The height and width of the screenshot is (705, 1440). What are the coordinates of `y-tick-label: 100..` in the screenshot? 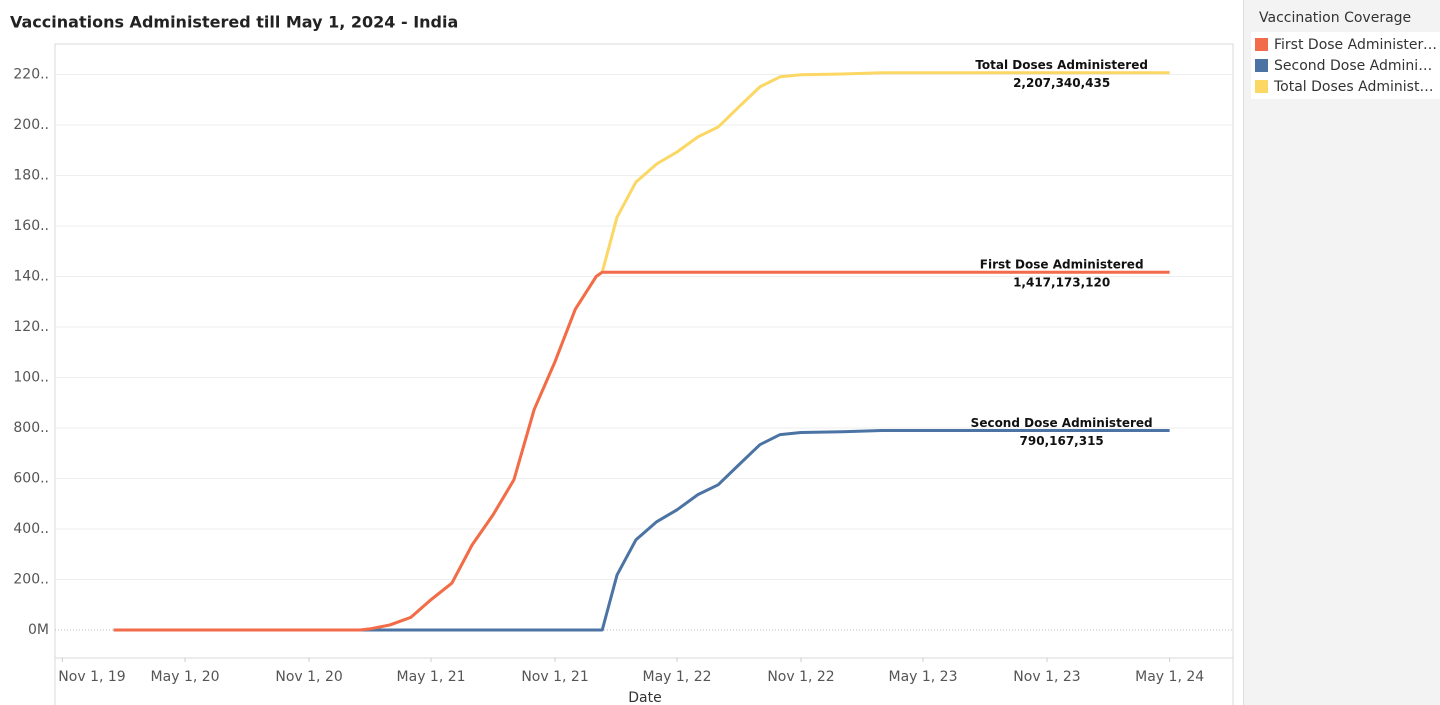 It's located at (31, 378).